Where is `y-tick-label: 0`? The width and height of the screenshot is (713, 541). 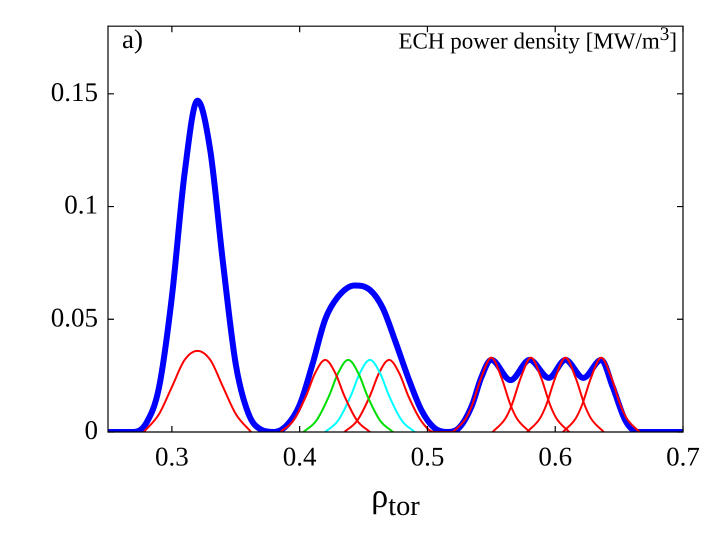
y-tick-label: 0 is located at coordinates (91, 430).